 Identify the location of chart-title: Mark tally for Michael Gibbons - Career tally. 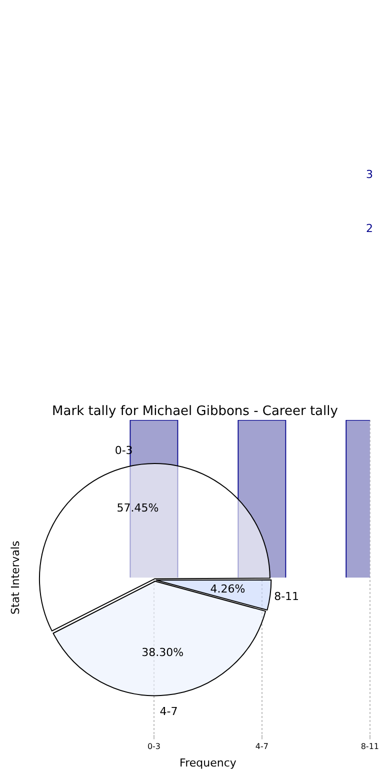
(195, 411).